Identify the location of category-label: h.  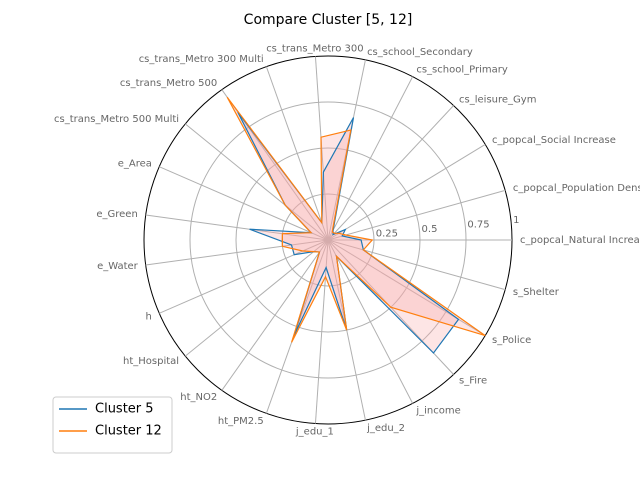
(149, 316).